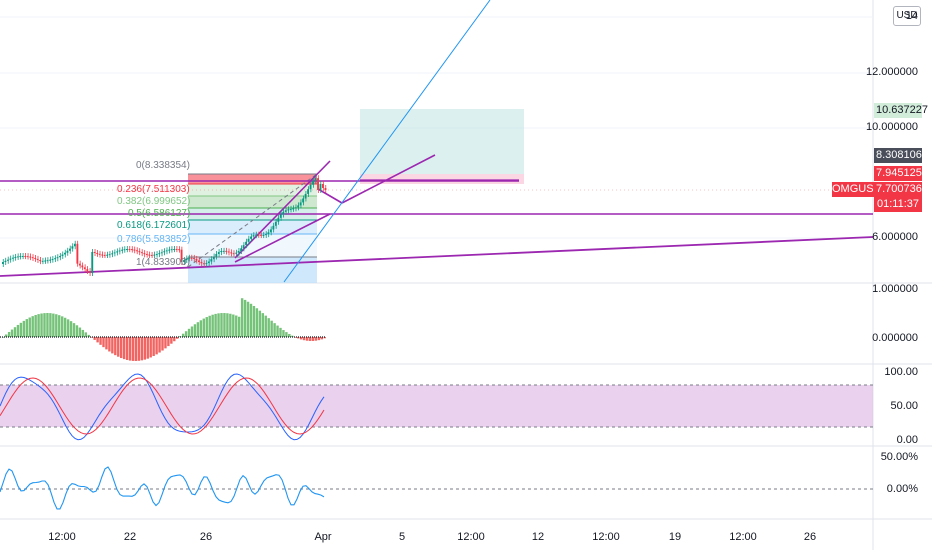  What do you see at coordinates (898, 189) in the screenshot?
I see `last-price-tag: 7.700736` at bounding box center [898, 189].